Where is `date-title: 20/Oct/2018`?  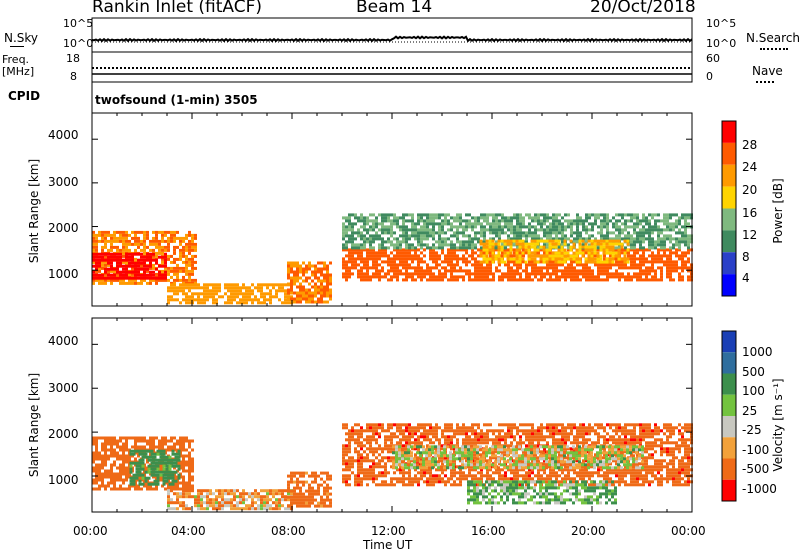 date-title: 20/Oct/2018 is located at coordinates (643, 8).